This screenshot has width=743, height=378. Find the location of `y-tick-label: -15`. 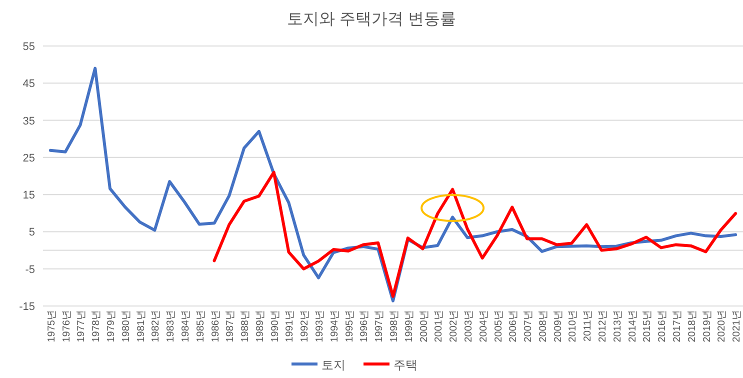

y-tick-label: -15 is located at coordinates (27, 307).